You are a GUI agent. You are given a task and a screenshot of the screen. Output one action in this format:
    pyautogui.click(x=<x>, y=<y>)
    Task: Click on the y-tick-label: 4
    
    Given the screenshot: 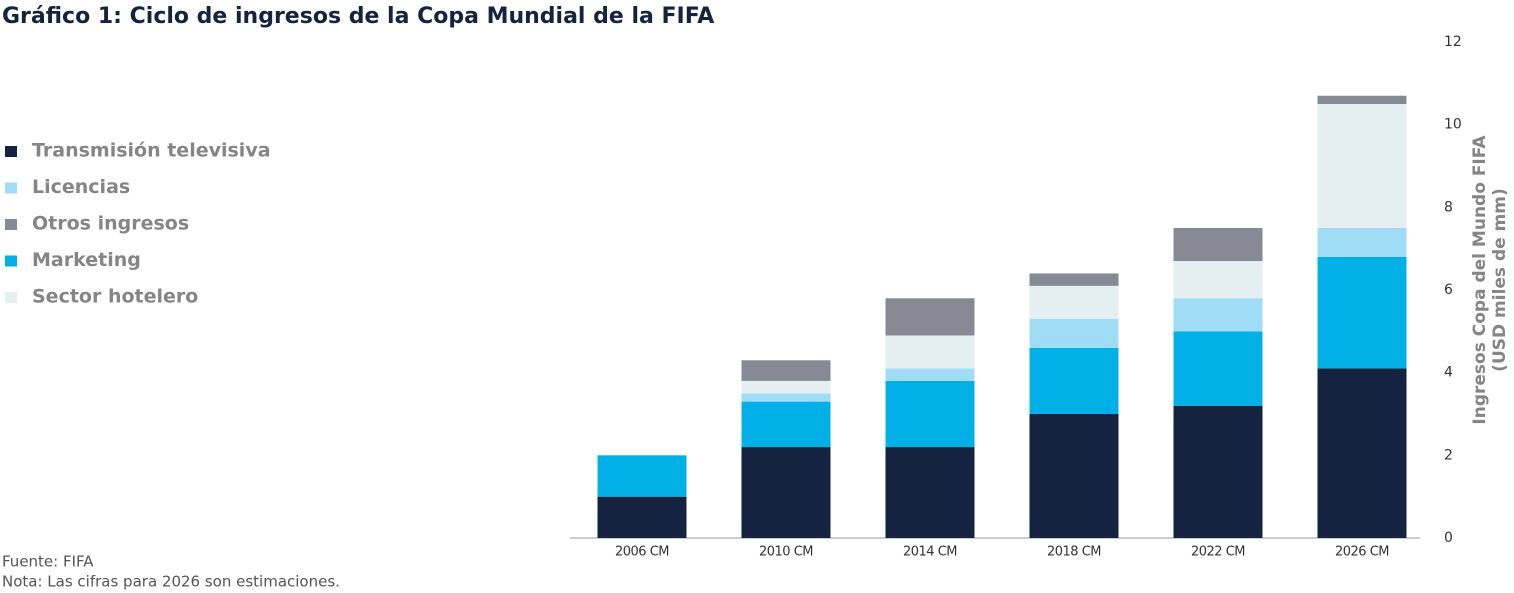 What is the action you would take?
    pyautogui.click(x=1448, y=373)
    